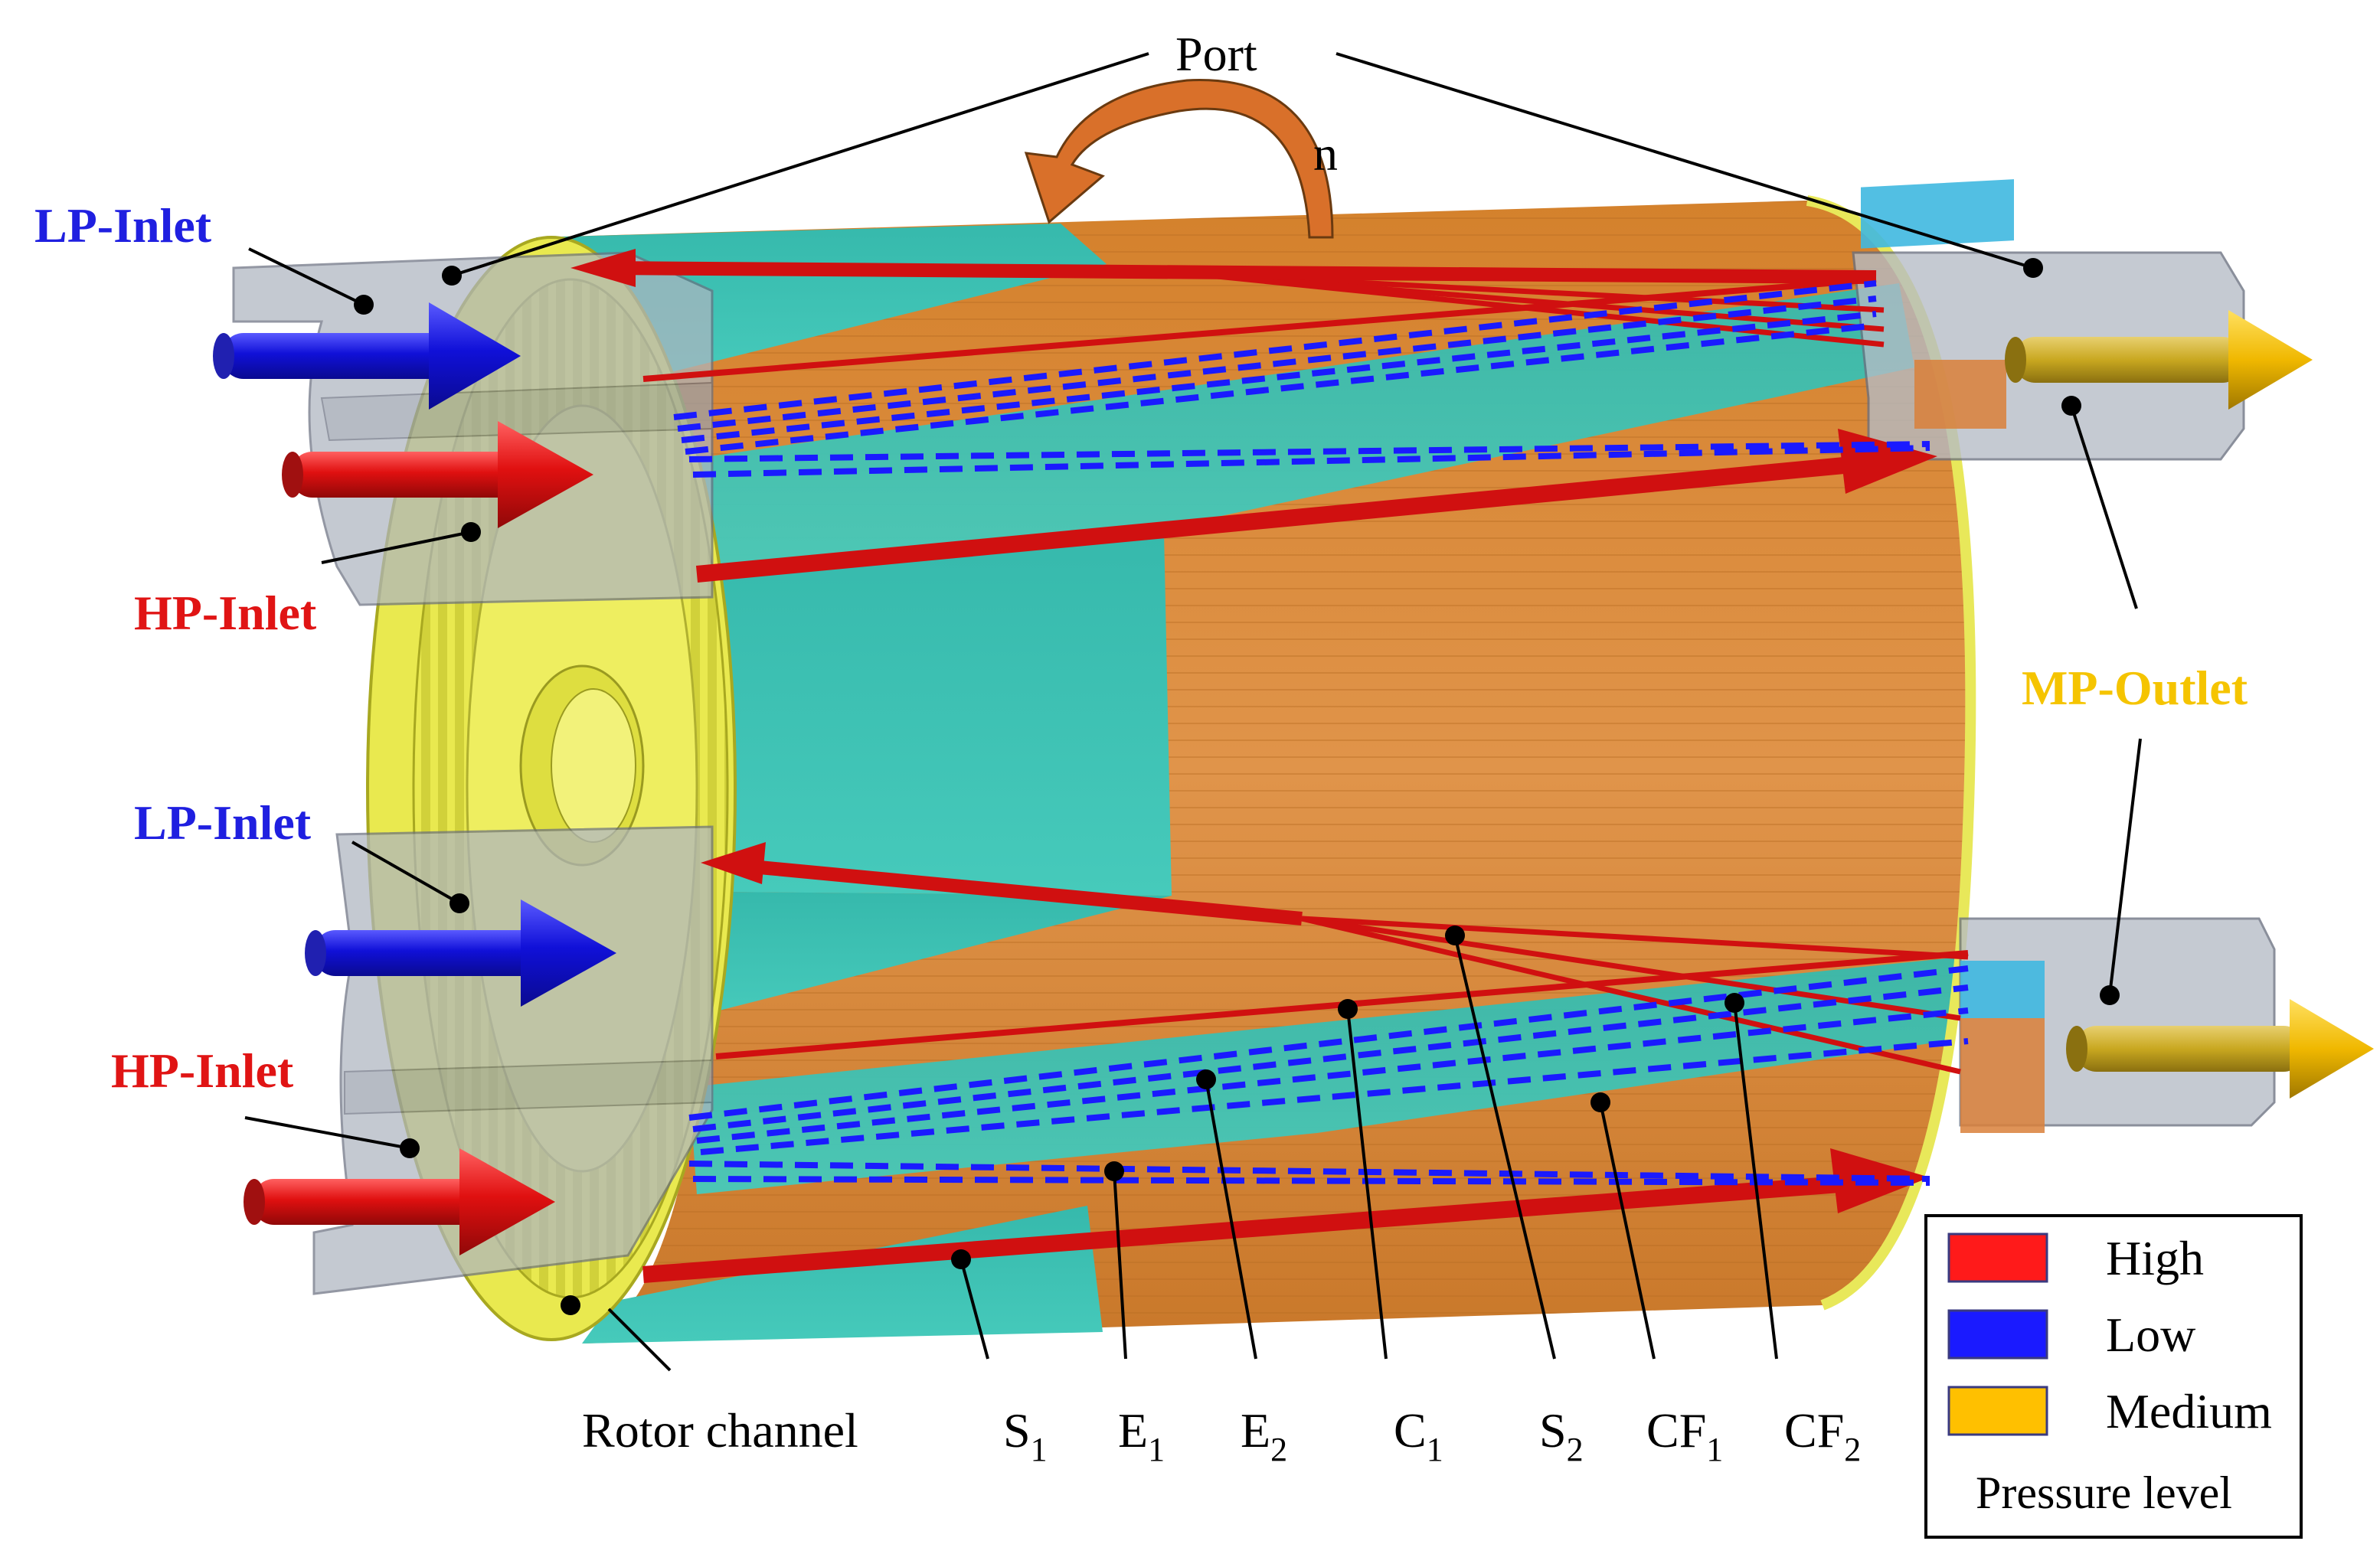 This screenshot has width=2380, height=1541. What do you see at coordinates (460, 953) in the screenshot?
I see `lp-inlet-bottom-arrow` at bounding box center [460, 953].